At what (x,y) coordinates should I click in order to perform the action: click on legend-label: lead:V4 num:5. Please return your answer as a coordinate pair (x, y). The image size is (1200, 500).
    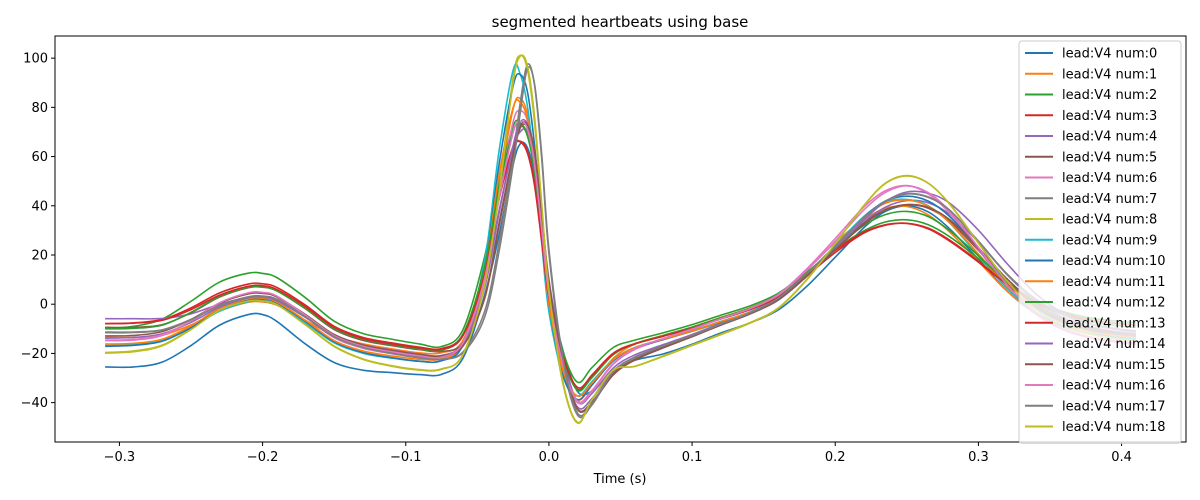
    Looking at the image, I should click on (1109, 157).